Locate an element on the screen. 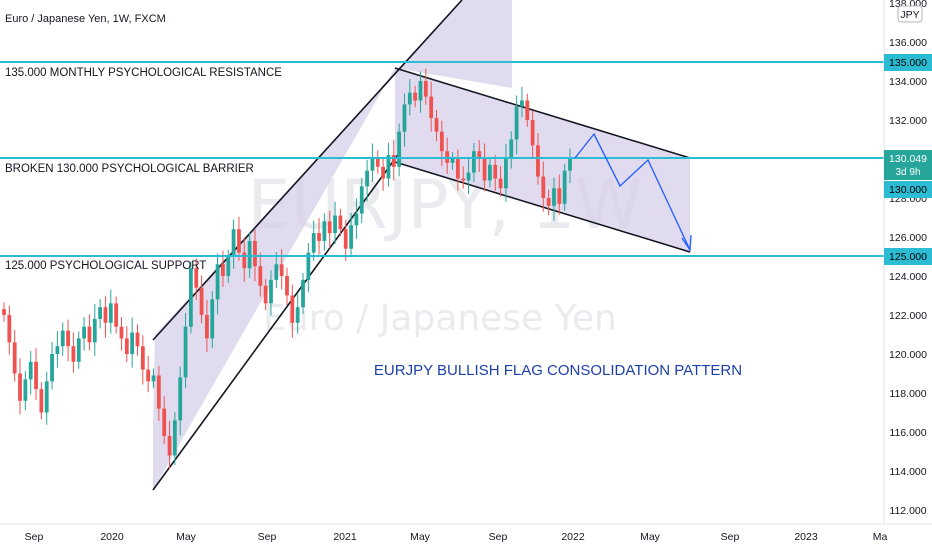  price-axis is located at coordinates (908, 275).